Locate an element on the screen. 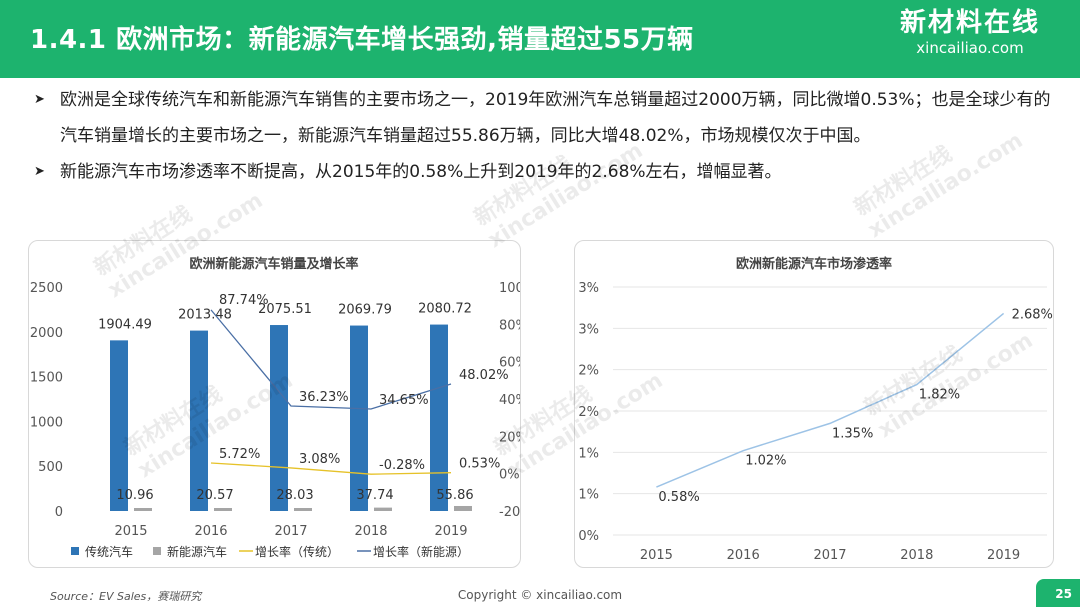 This screenshot has width=1080, height=607. bar-data-label: 2069.79 is located at coordinates (365, 310).